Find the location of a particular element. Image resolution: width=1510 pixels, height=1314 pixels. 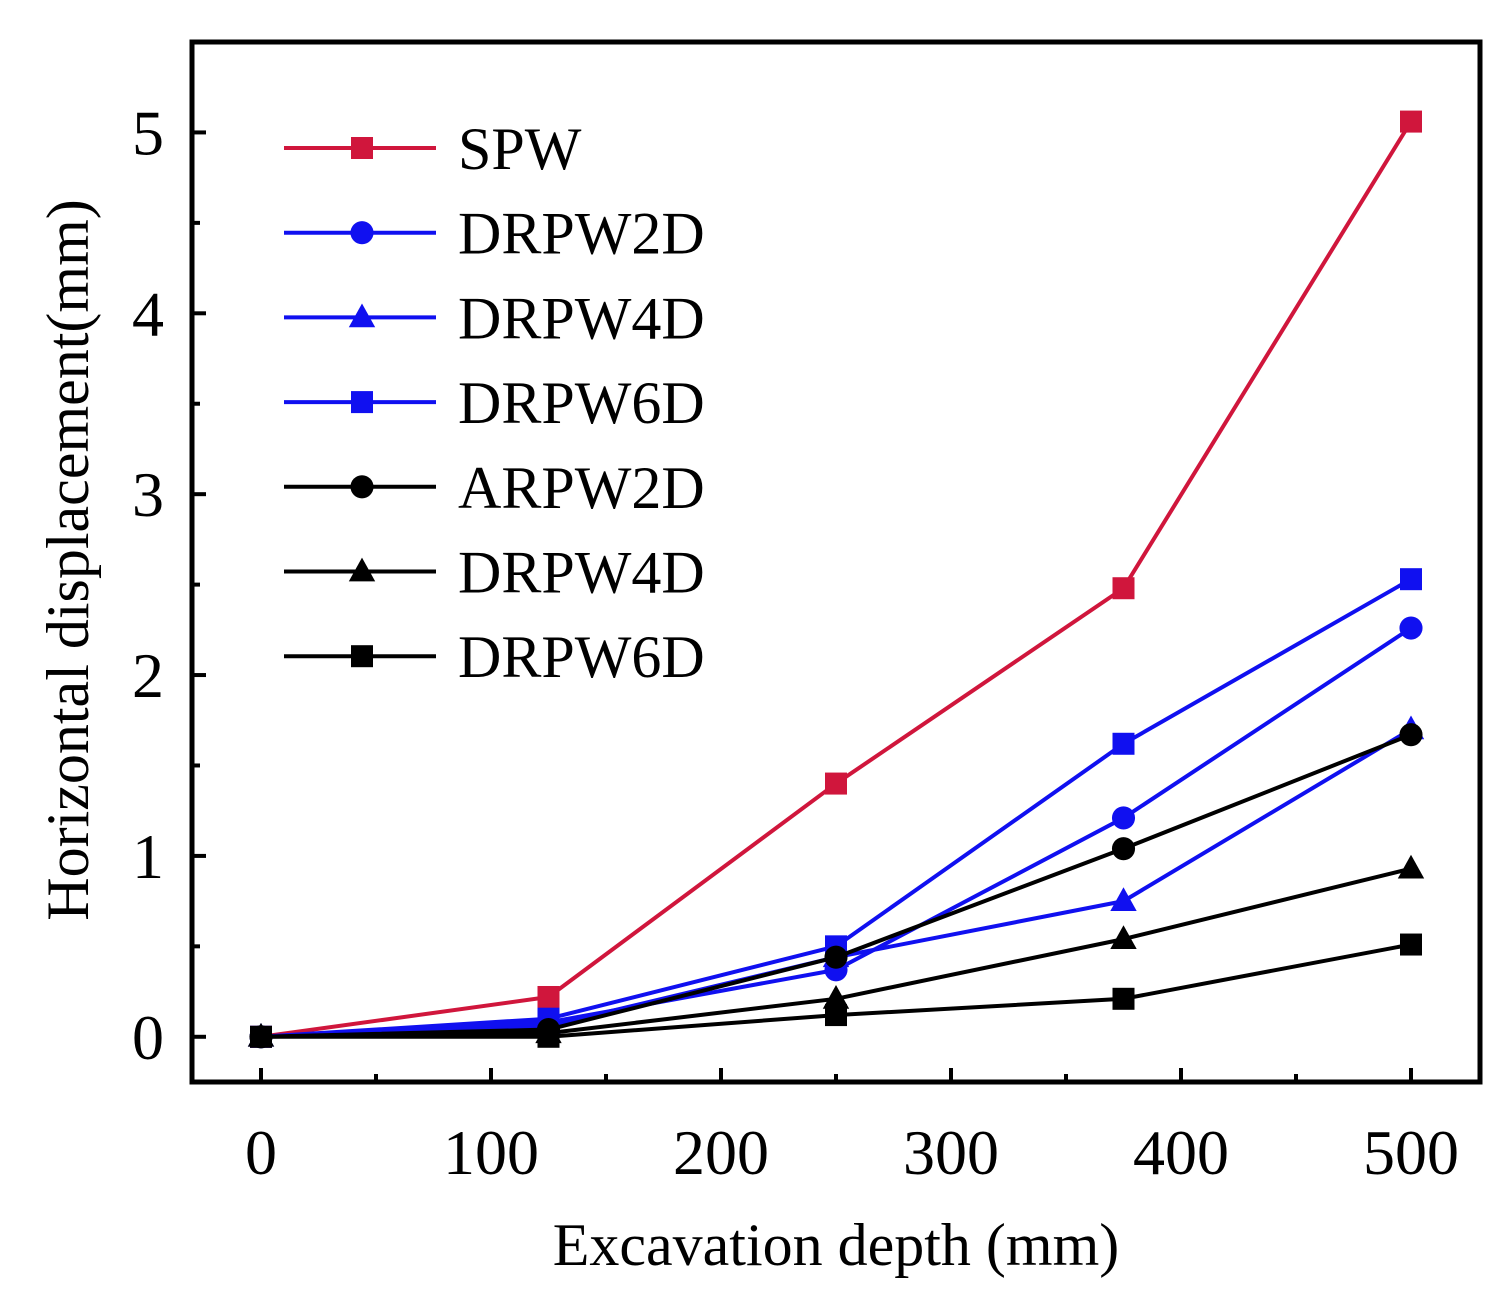

y-tick-label: 0 is located at coordinates (148, 1037).